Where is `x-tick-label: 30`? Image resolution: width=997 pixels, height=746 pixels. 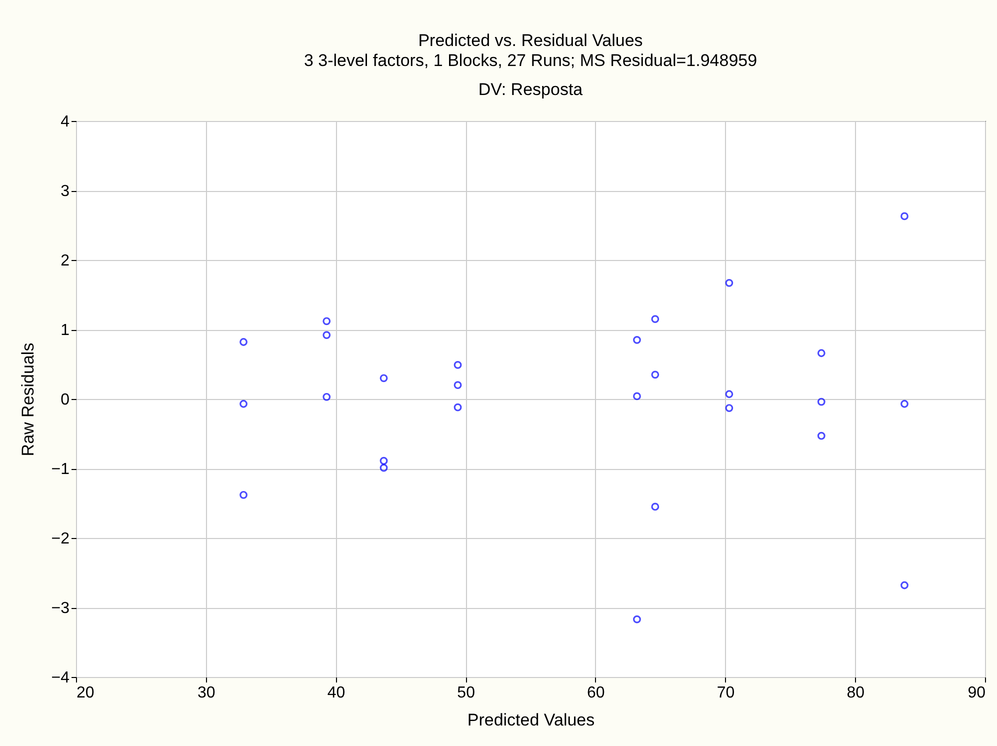
x-tick-label: 30 is located at coordinates (206, 693).